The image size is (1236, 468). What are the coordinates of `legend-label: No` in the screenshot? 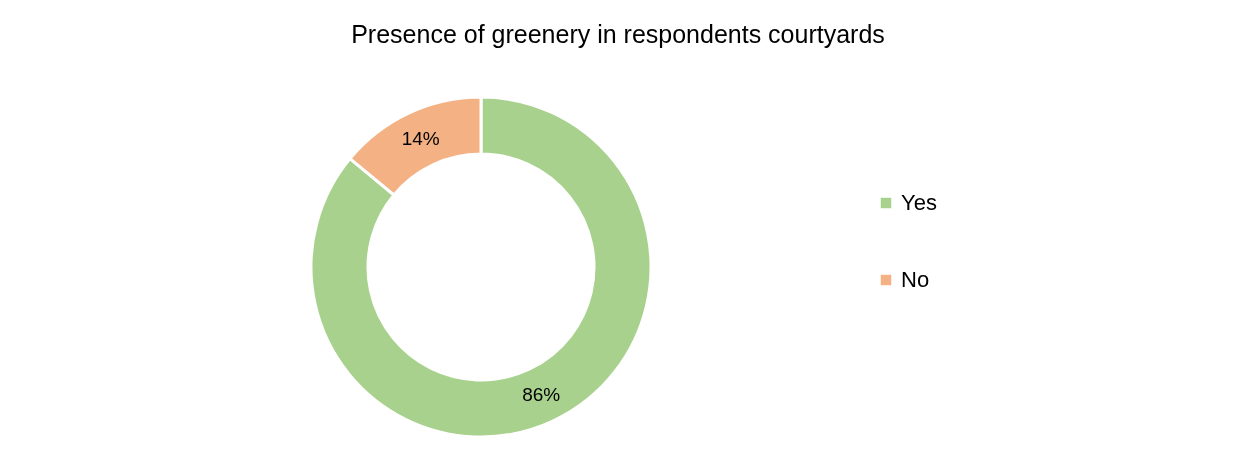 It's located at (915, 279).